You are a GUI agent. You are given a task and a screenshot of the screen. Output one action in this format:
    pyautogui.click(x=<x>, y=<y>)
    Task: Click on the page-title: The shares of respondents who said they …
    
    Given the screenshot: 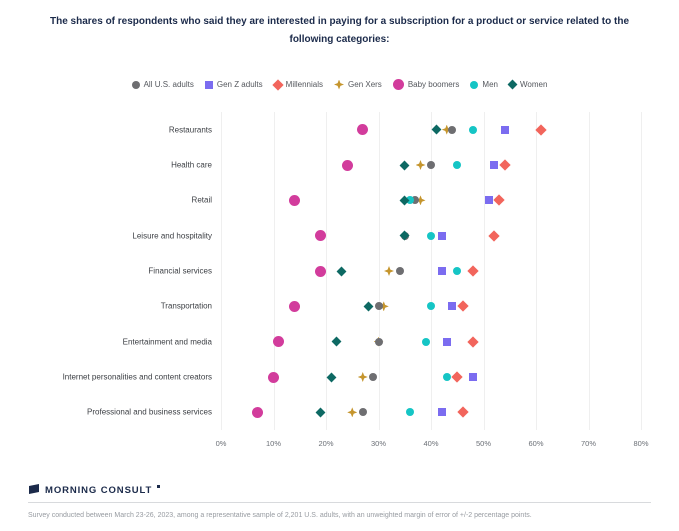 What is the action you would take?
    pyautogui.click(x=339, y=30)
    